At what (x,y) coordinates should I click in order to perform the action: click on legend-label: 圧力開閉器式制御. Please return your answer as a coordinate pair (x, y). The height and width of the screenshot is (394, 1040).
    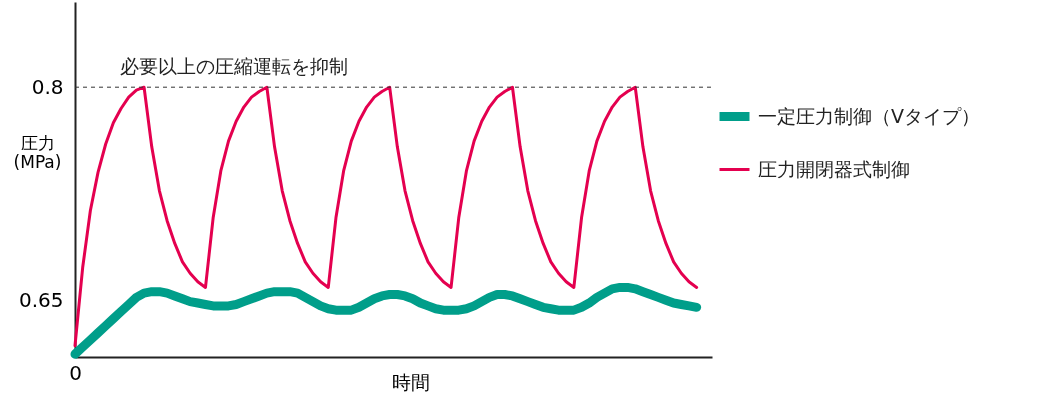
    Looking at the image, I should click on (834, 168).